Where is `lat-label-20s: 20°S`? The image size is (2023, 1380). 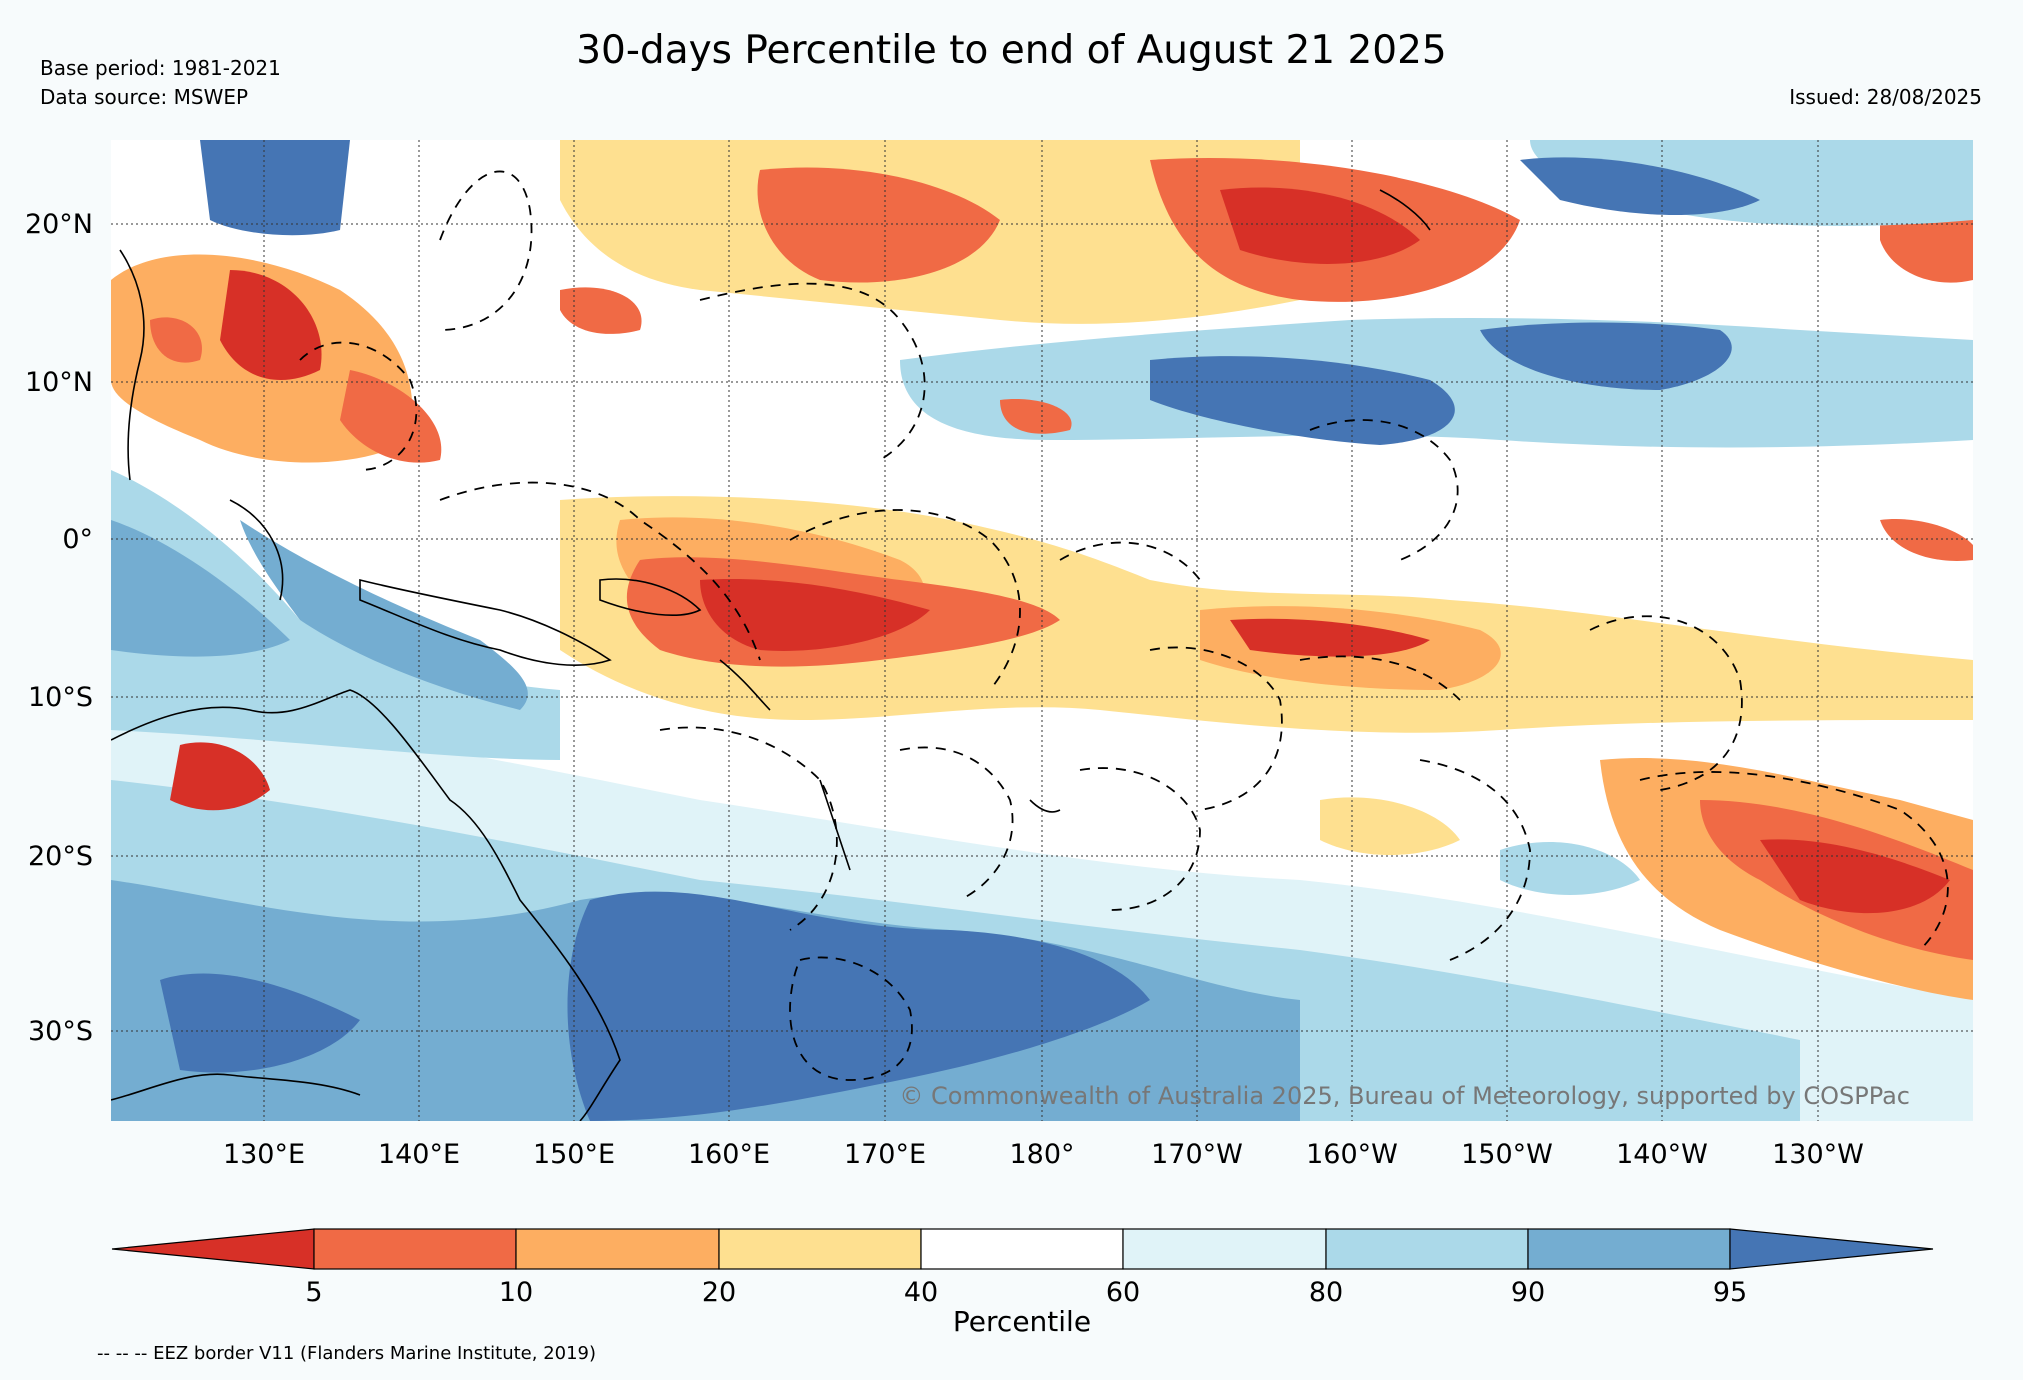
lat-label-20s: 20°S is located at coordinates (60, 856).